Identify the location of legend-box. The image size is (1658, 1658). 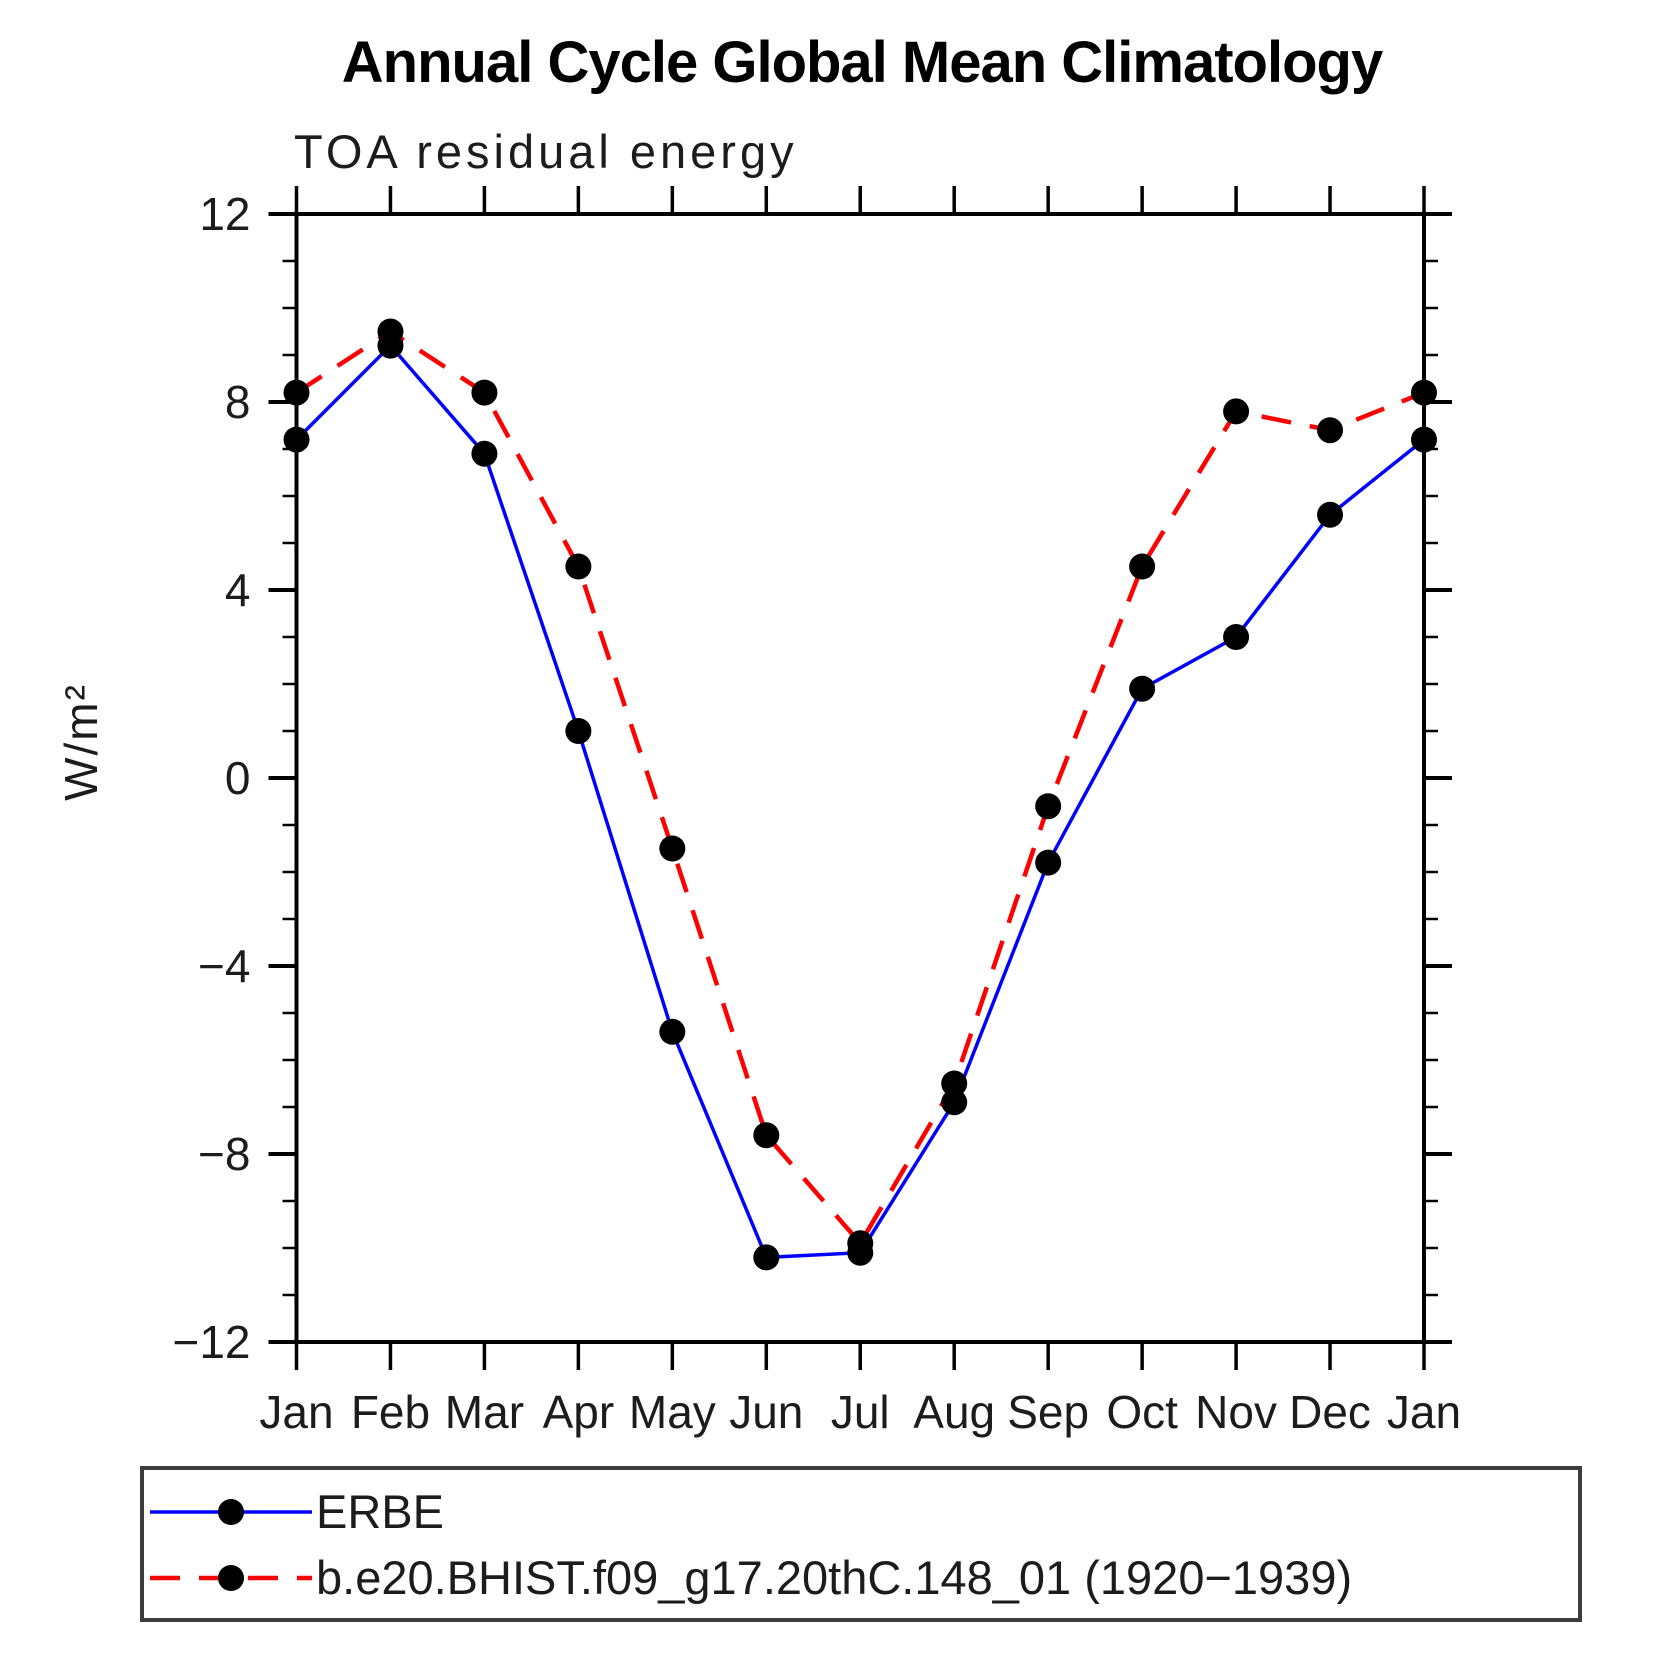
(861, 1544).